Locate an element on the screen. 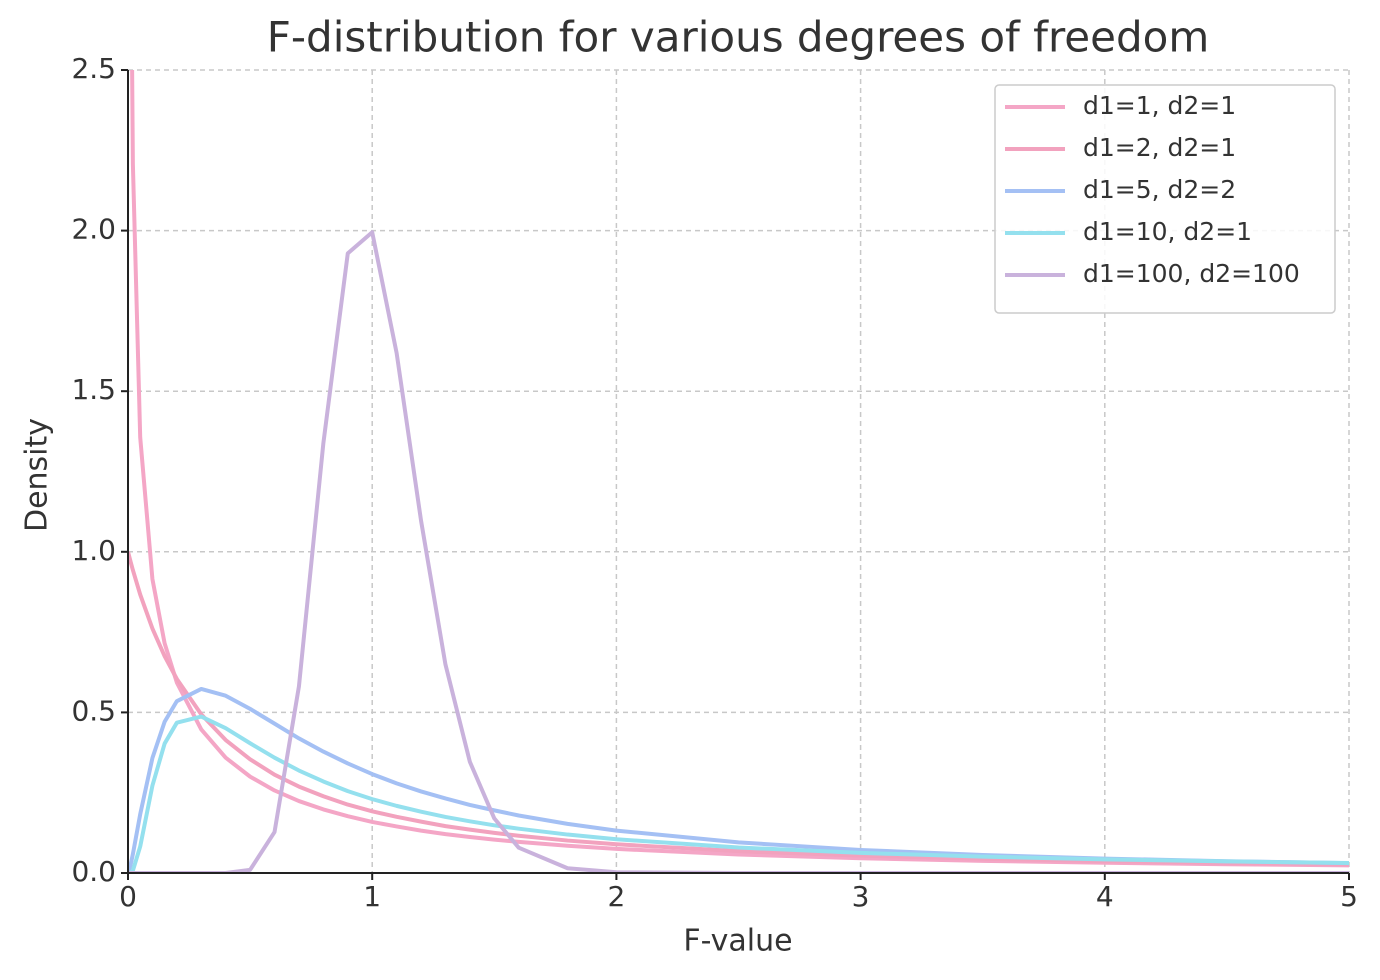  x-tick-label: 4 is located at coordinates (1105, 896).